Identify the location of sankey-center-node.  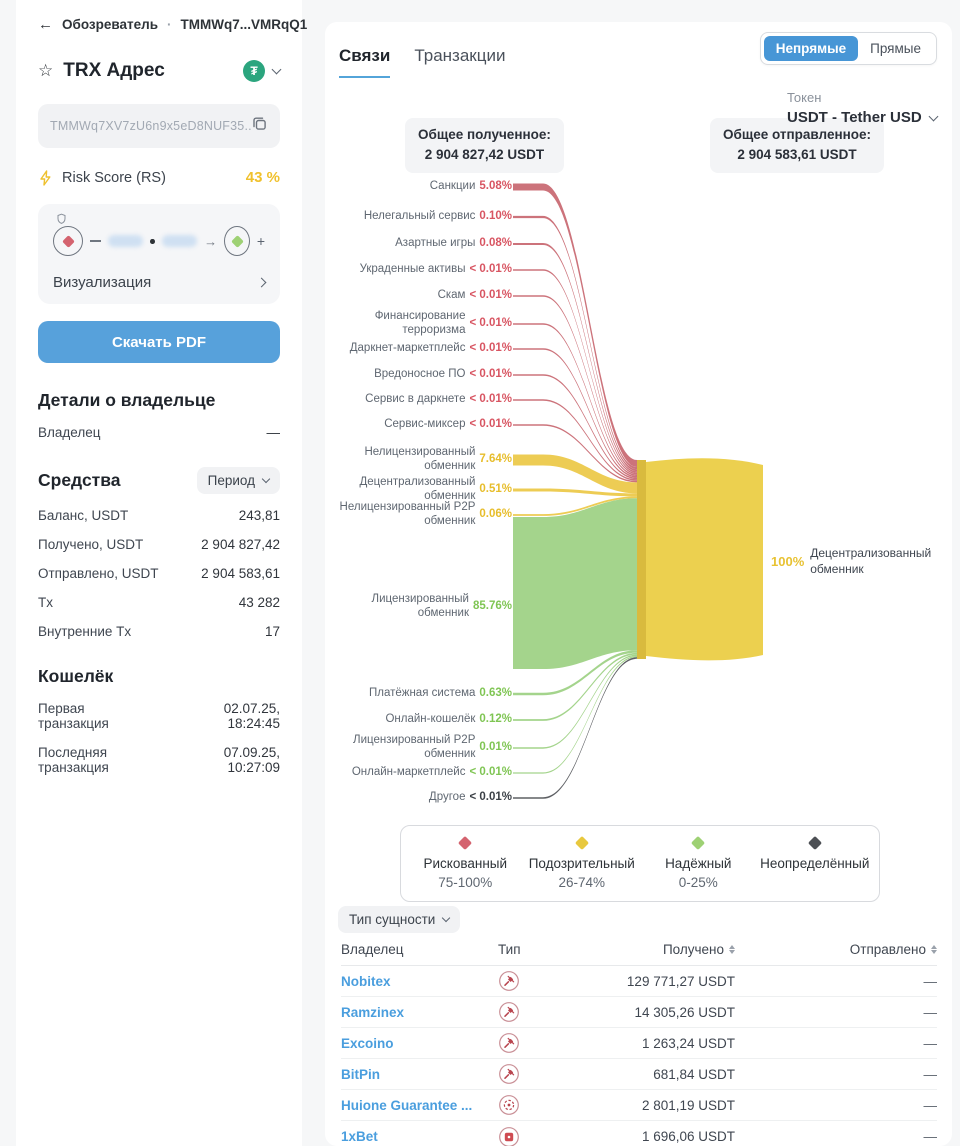
(641, 559).